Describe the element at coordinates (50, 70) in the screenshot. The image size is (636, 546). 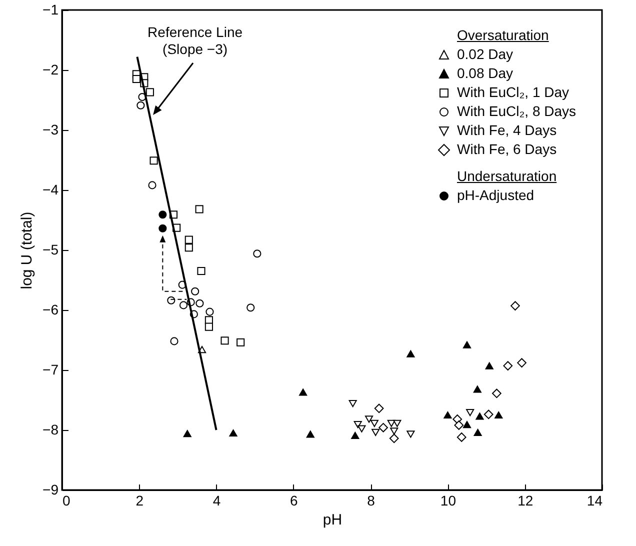
I see `y-tick-label: −2` at that location.